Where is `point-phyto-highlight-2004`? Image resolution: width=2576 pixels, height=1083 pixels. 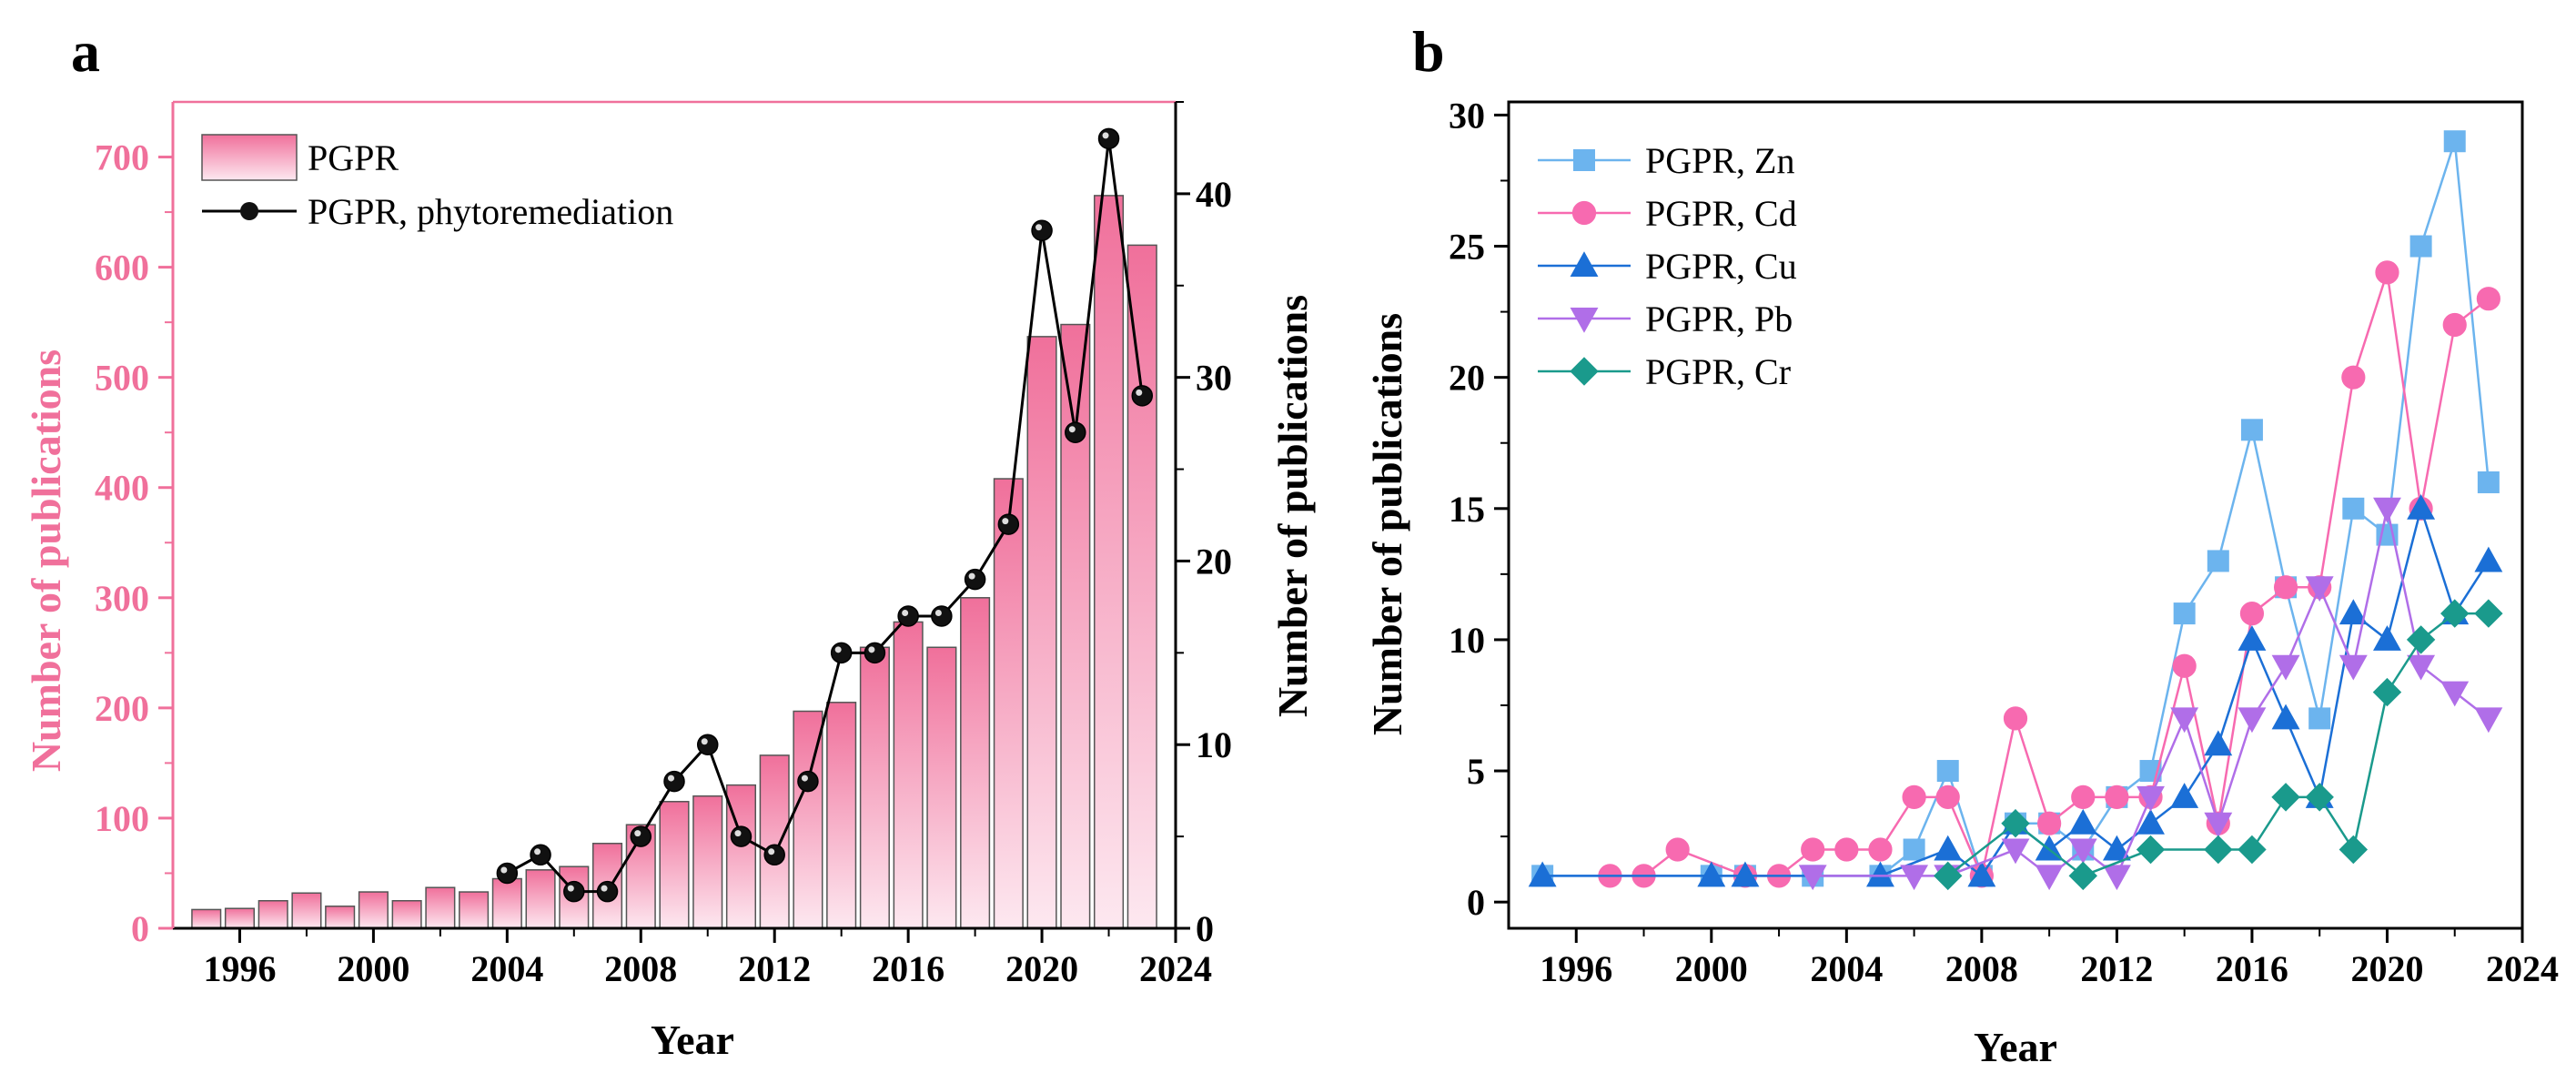
point-phyto-highlight-2004 is located at coordinates (504, 870).